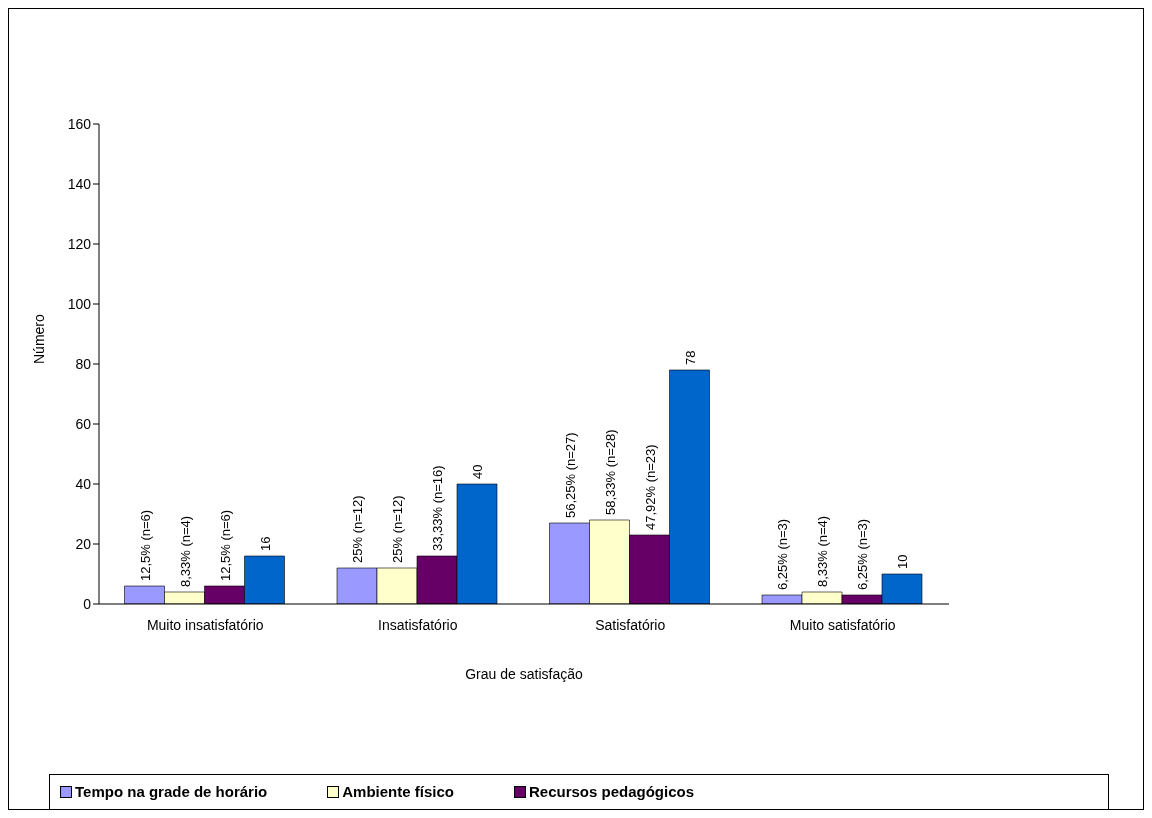 This screenshot has height=818, width=1152. Describe the element at coordinates (79, 123) in the screenshot. I see `y-tick-label: 160` at that location.